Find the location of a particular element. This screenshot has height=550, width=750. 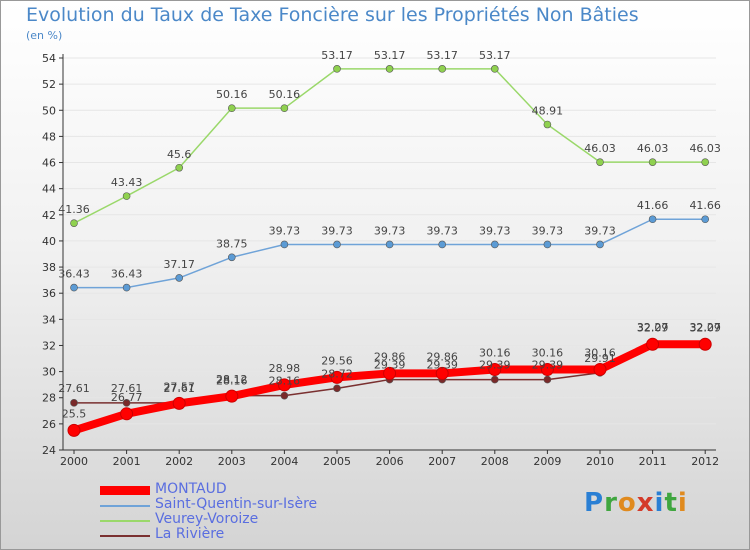

y-tick-label: 52 is located at coordinates (49, 84).